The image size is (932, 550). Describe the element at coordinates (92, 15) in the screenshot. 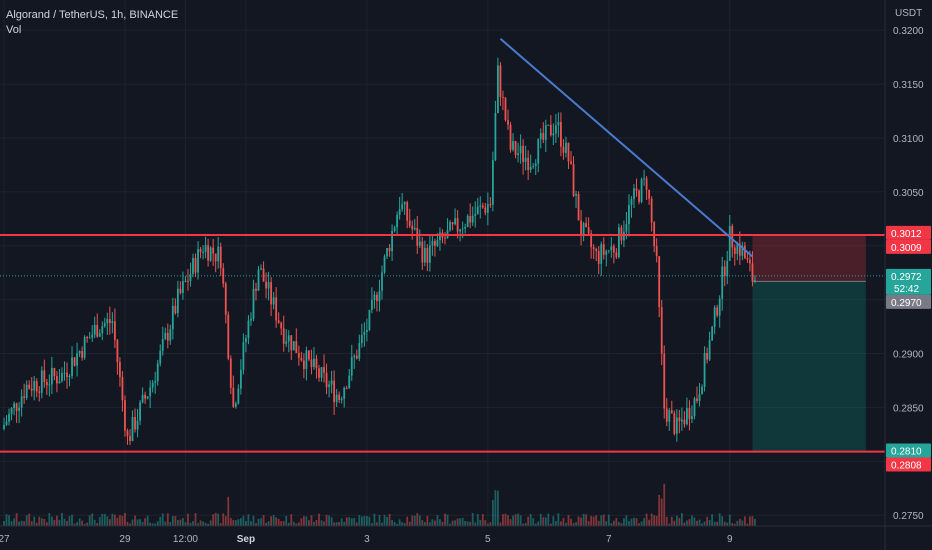

I see `symbol-title: Algorand / TetherUS, 1h, BINANCE` at that location.